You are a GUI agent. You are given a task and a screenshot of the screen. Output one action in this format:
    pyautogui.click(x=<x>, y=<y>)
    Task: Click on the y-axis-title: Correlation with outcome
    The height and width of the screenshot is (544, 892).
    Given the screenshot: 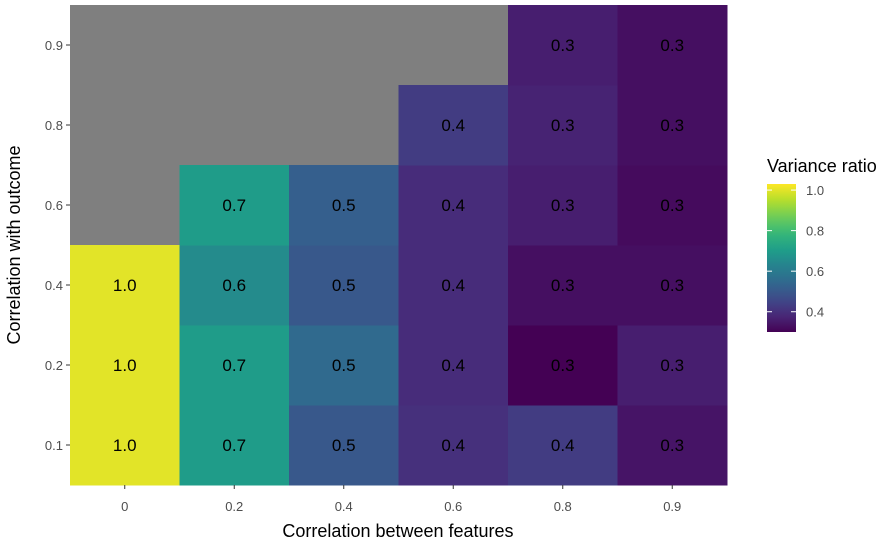 What is the action you would take?
    pyautogui.click(x=14, y=244)
    